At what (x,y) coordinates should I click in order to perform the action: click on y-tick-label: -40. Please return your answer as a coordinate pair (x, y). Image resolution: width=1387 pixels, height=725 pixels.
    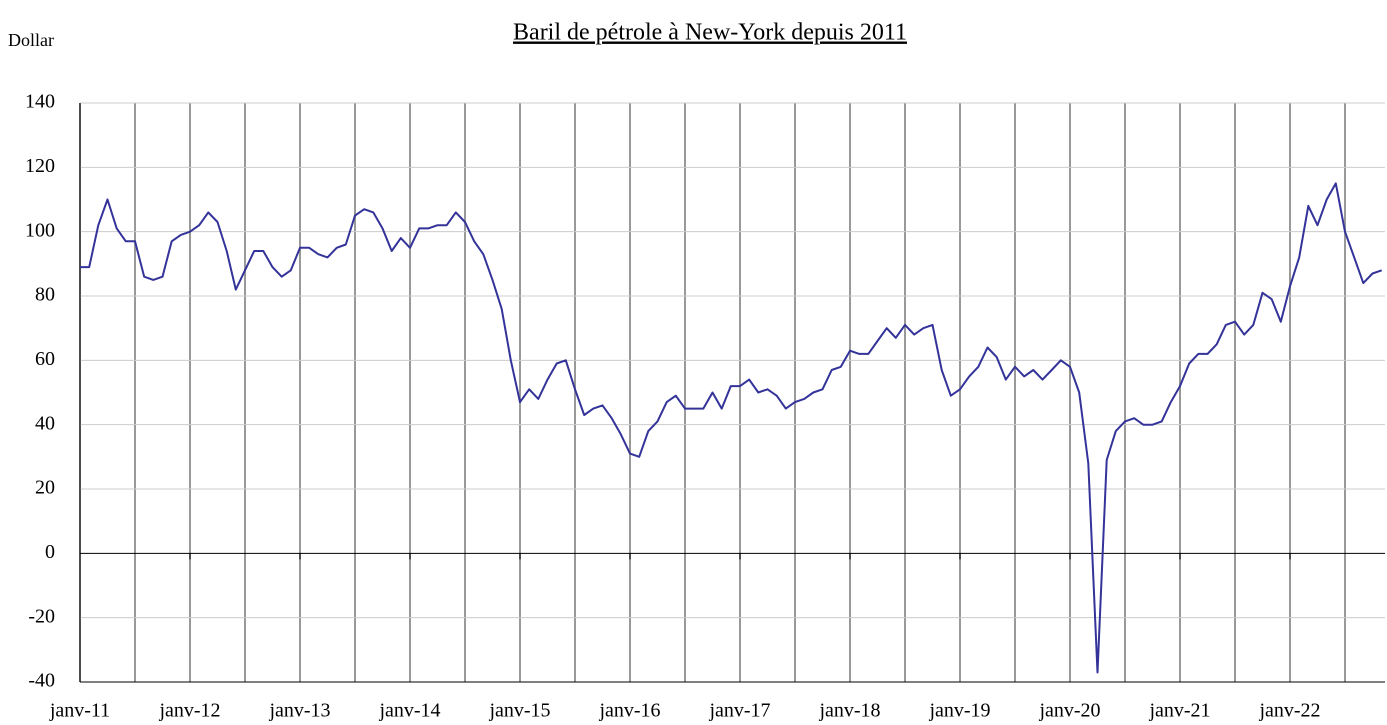
    Looking at the image, I should click on (41, 681).